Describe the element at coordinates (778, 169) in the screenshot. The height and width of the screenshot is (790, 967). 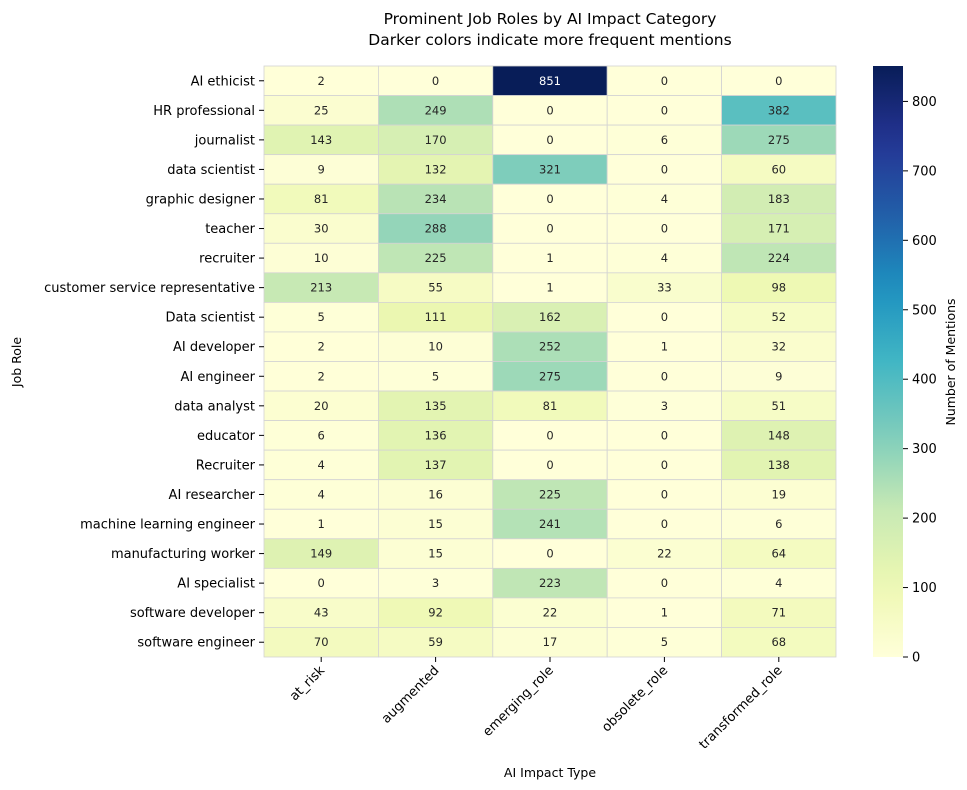
I see `cell-value-label: 60` at that location.